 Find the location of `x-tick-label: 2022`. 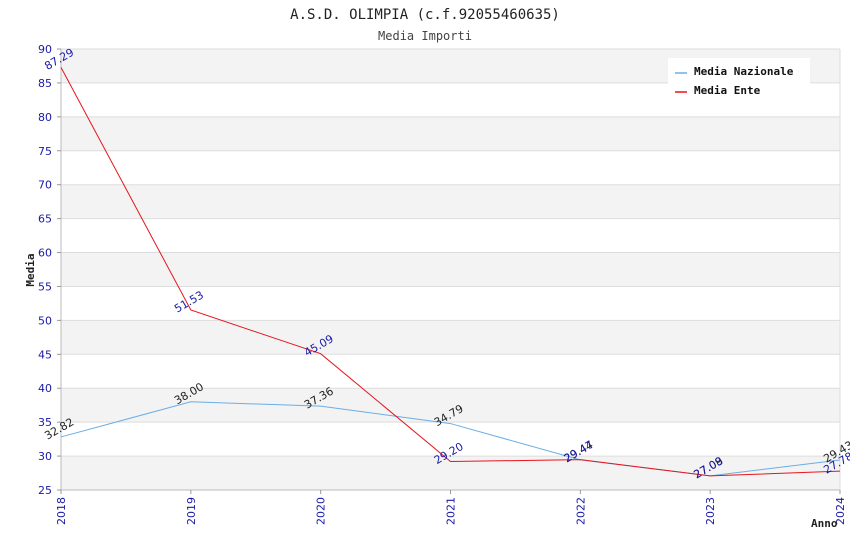

x-tick-label: 2022 is located at coordinates (580, 511).